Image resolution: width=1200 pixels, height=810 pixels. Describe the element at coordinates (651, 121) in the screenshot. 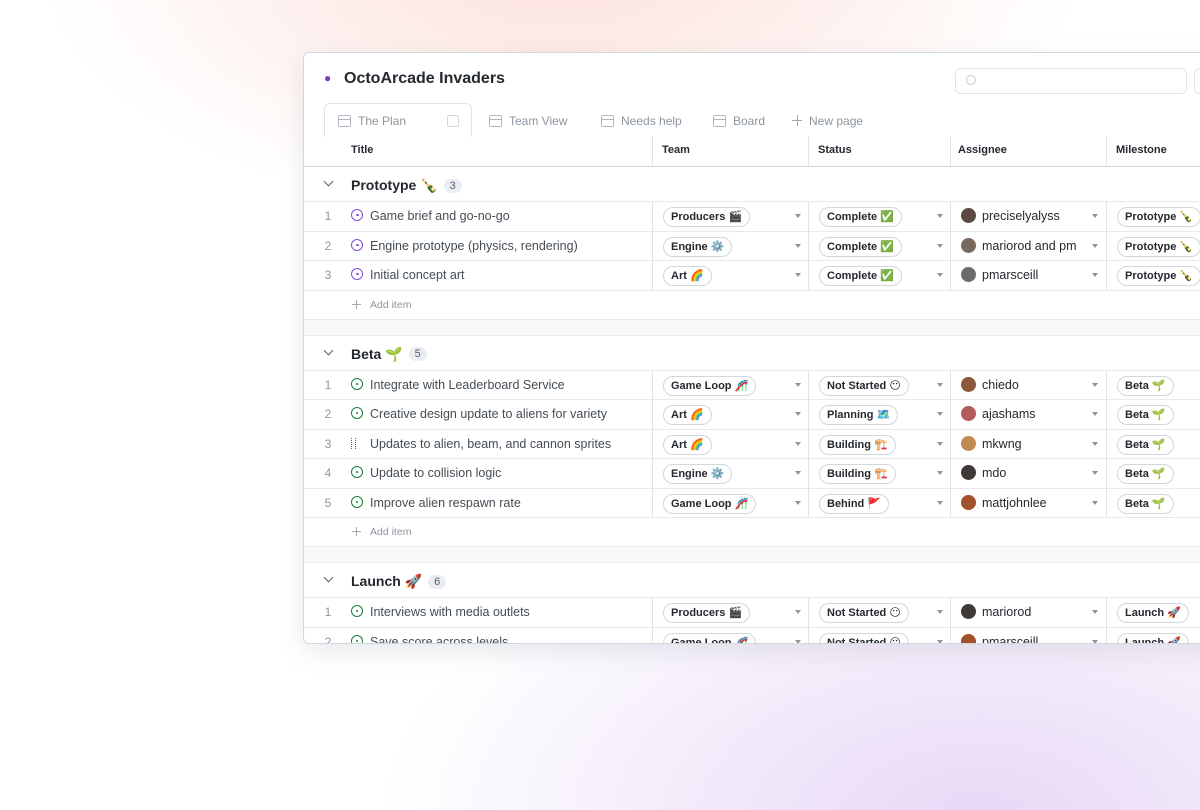

I see `tab: Needs help` at that location.